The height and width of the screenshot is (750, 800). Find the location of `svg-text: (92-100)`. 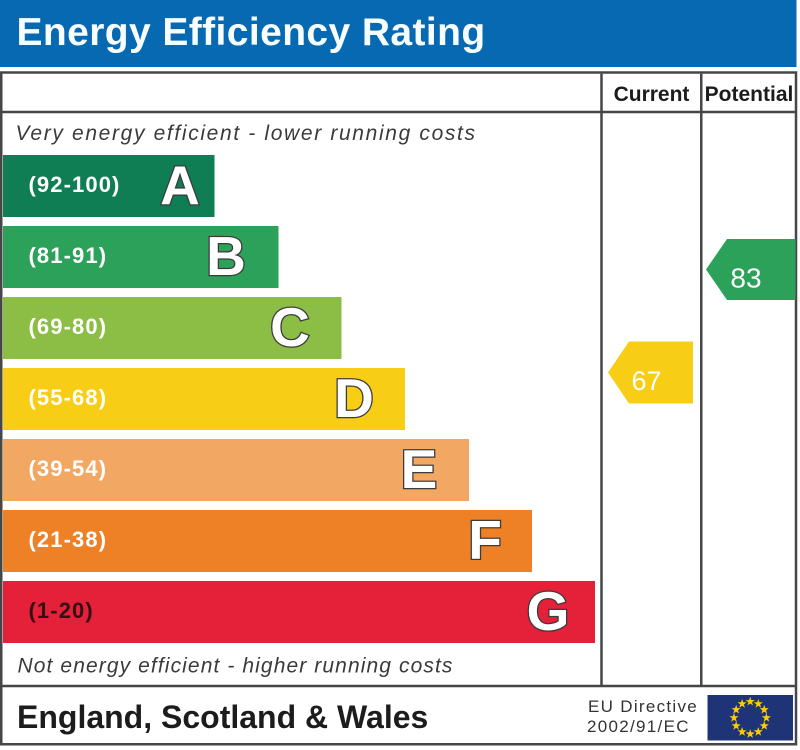

svg-text: (92-100) is located at coordinates (75, 184).